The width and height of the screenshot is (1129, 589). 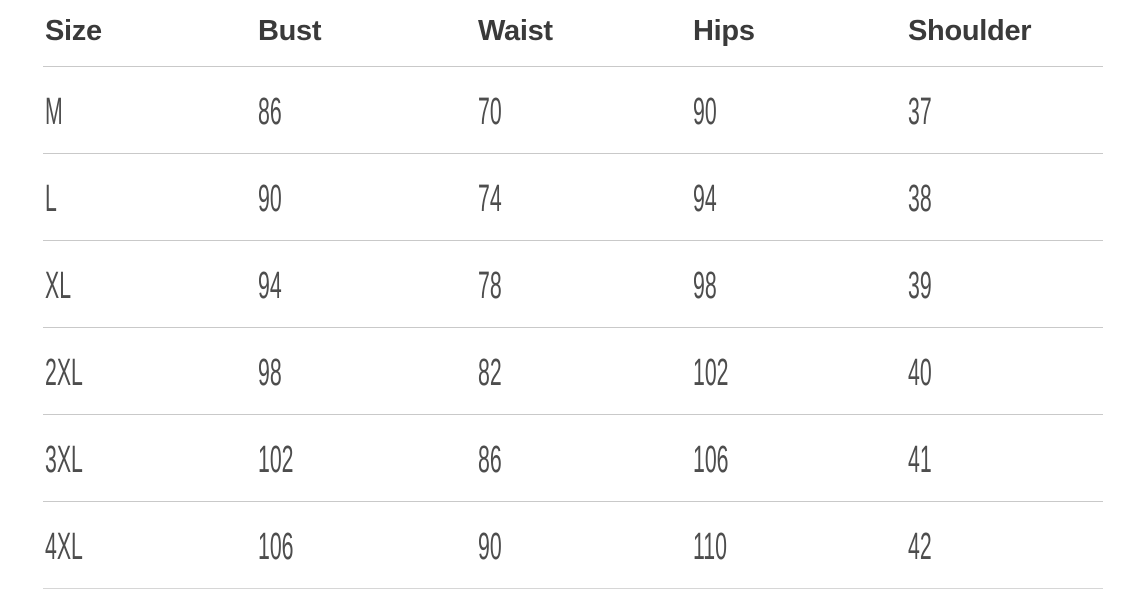 I want to click on cell-value: 2XL, so click(x=64, y=372).